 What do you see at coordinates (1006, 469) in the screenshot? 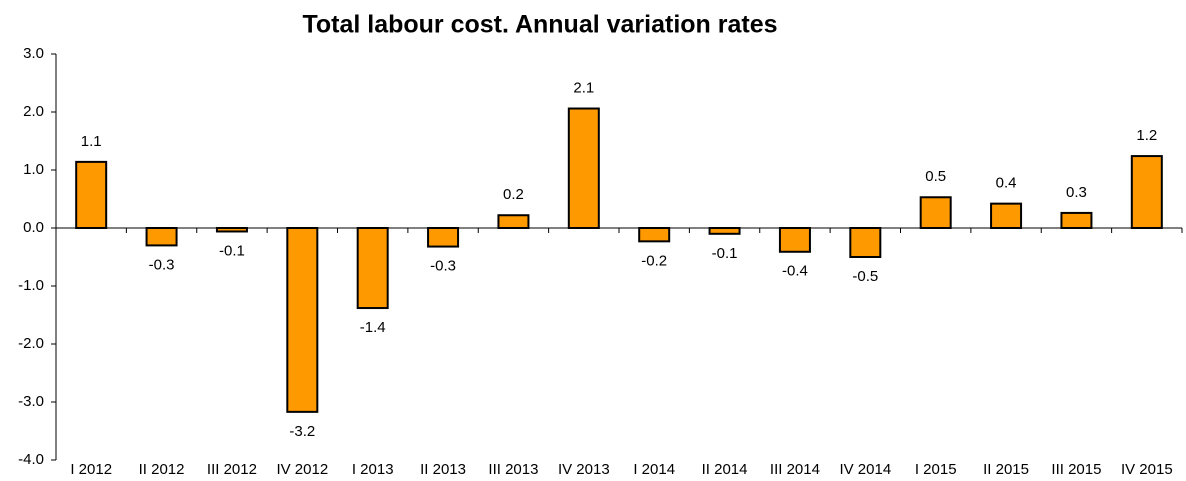
I see `x-tick-label: II 2015` at bounding box center [1006, 469].